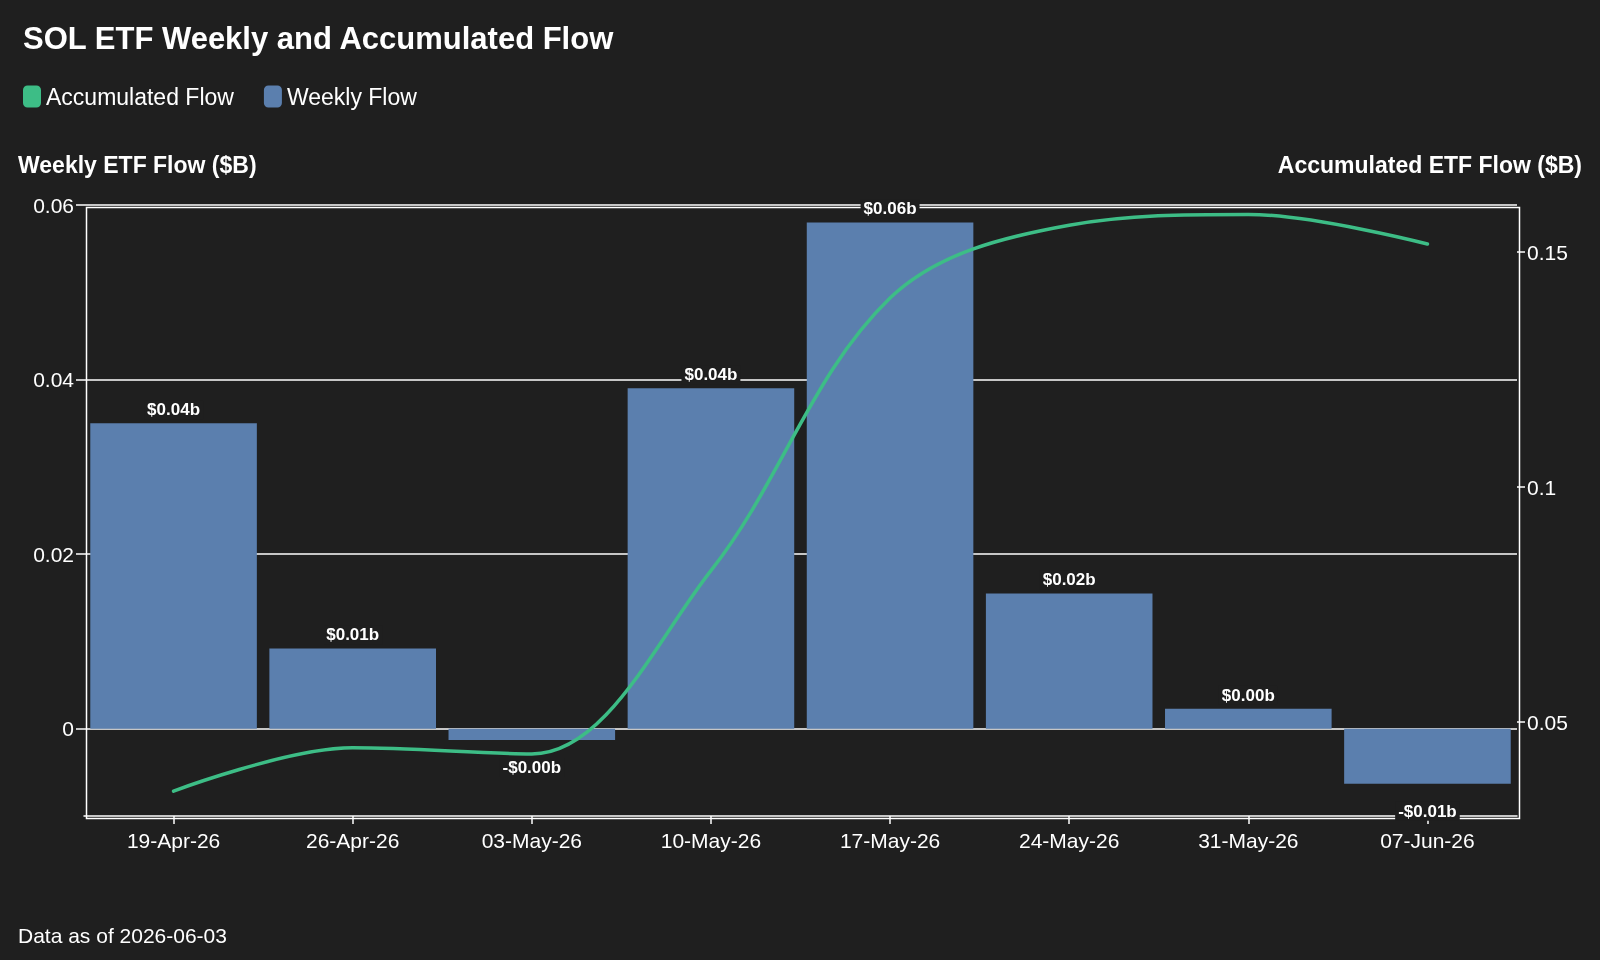 The image size is (1600, 960). Describe the element at coordinates (1248, 695) in the screenshot. I see `data-label: $0.00b` at that location.